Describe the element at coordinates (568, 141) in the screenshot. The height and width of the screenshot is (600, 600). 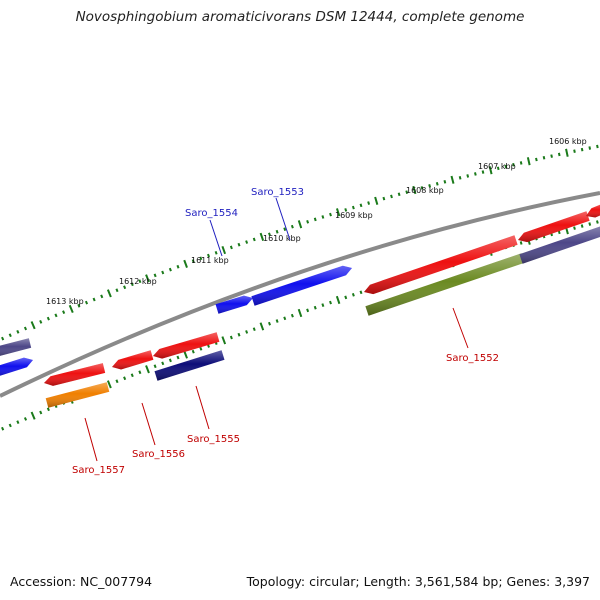
I see `tick-label-1606: 1606 kbp` at that location.